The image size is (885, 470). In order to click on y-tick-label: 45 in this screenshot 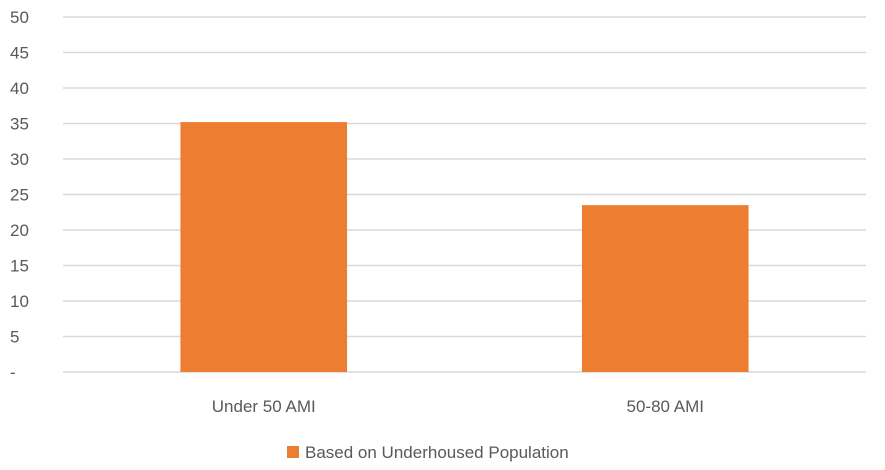, I will do `click(19, 53)`.